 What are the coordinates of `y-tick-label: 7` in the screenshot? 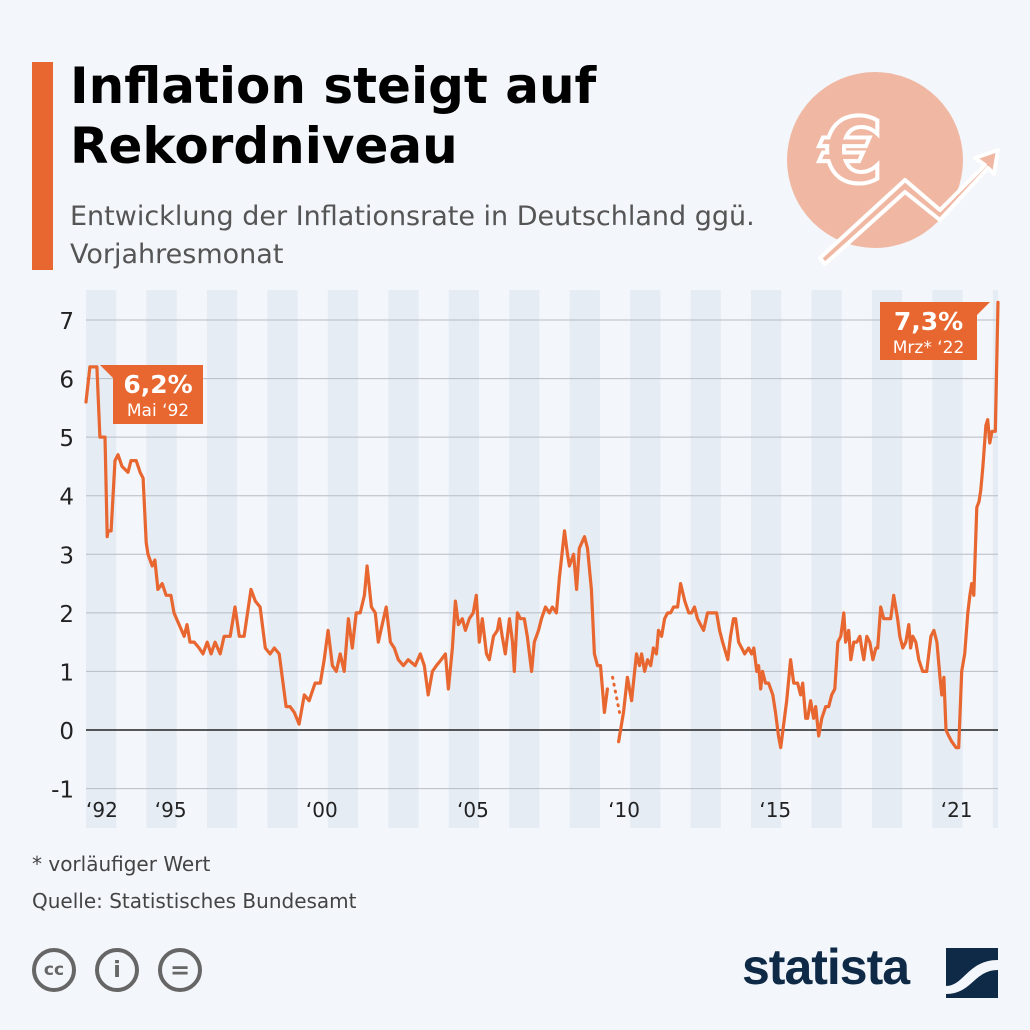 It's located at (66, 322).